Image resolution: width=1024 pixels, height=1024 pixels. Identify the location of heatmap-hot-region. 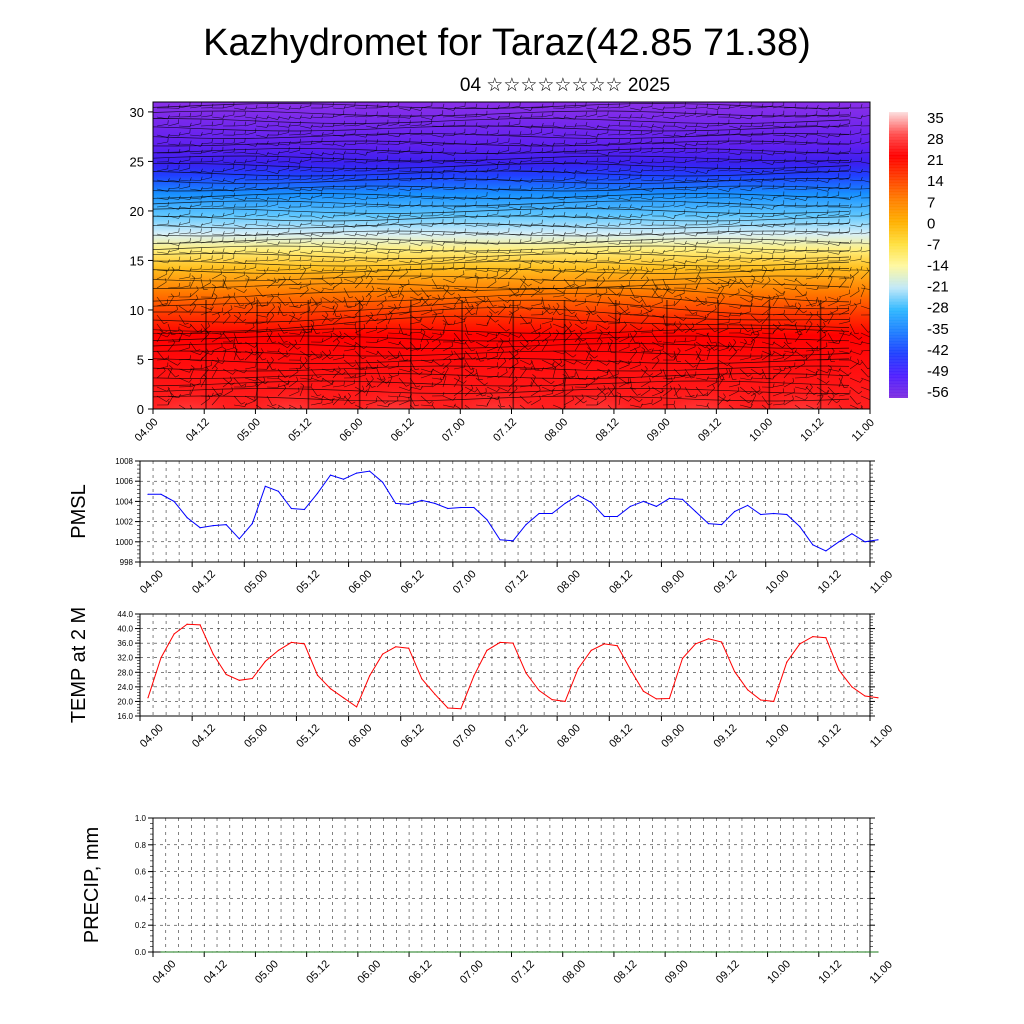
(701, 378).